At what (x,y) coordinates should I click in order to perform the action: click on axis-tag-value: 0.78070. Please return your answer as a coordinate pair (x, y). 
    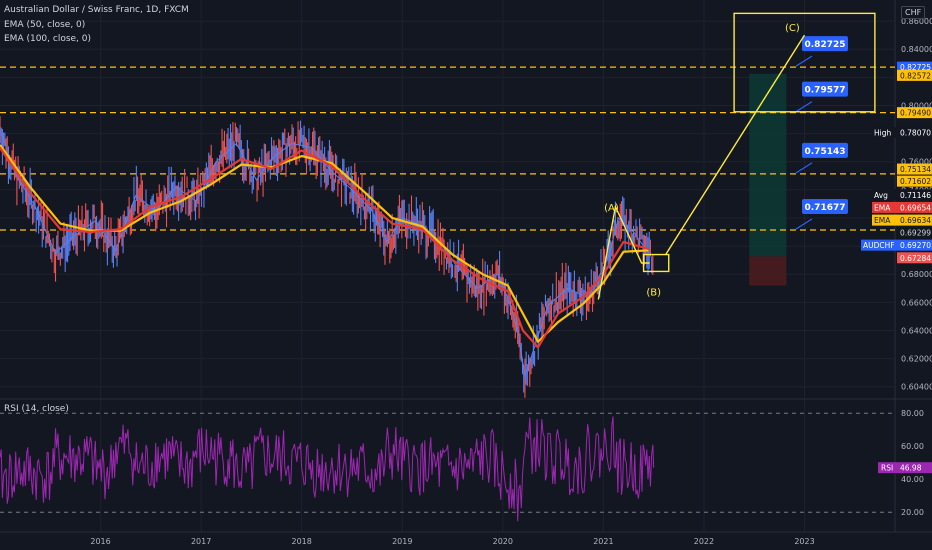
    Looking at the image, I should click on (915, 133).